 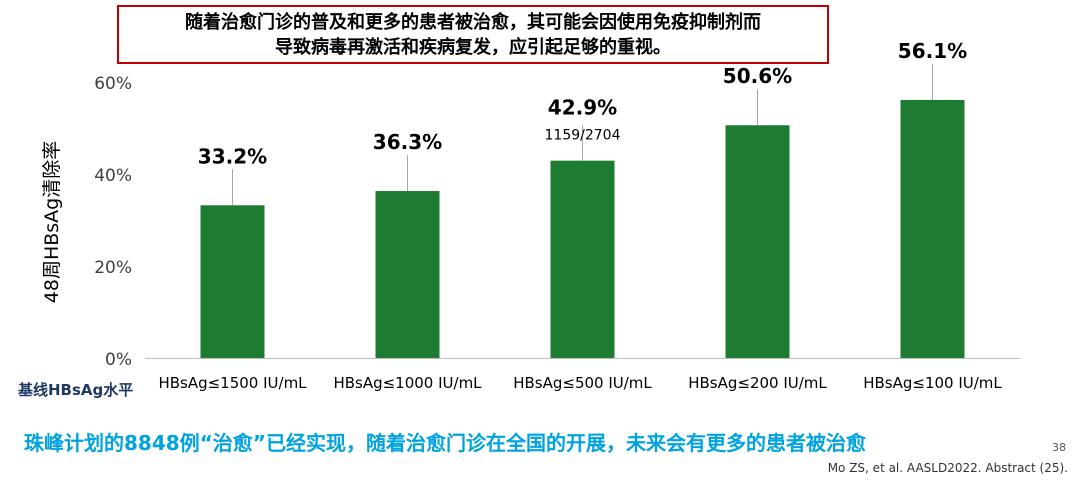 What do you see at coordinates (932, 51) in the screenshot?
I see `data-label: 56.1%` at bounding box center [932, 51].